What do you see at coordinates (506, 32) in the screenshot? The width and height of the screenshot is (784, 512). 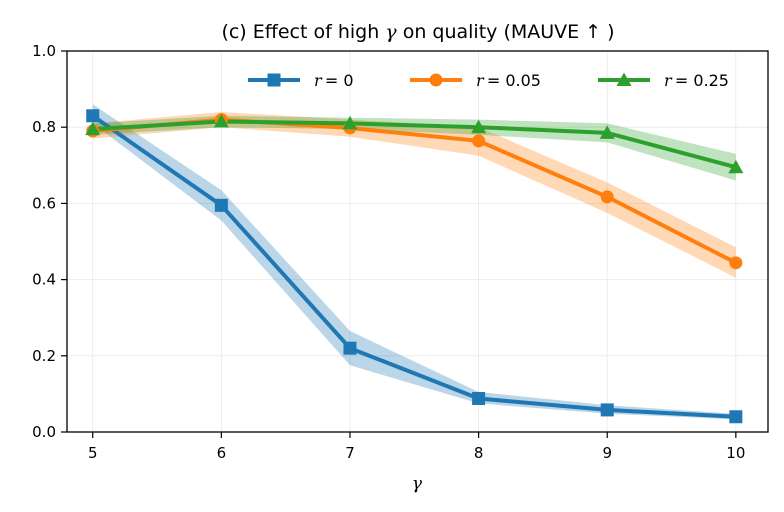 I see `chart-title-suffix: on quality (MAUVE ↑ )` at bounding box center [506, 32].